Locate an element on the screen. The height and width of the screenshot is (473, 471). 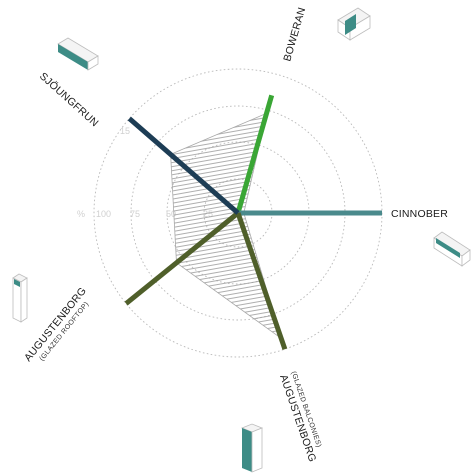
cinnober-building-icon is located at coordinates (452, 249).